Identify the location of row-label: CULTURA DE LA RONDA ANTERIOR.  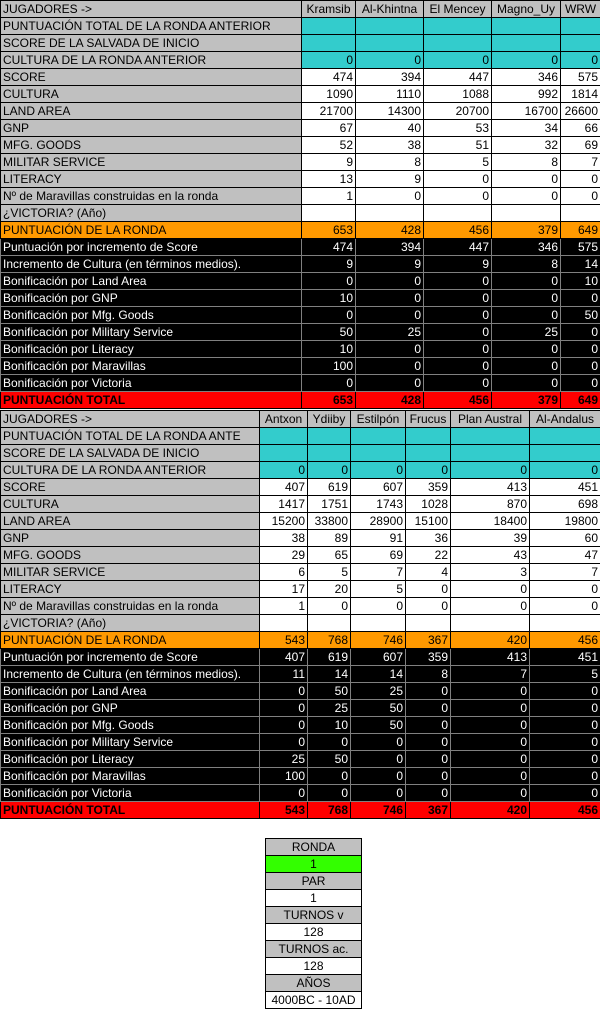
(151, 60).